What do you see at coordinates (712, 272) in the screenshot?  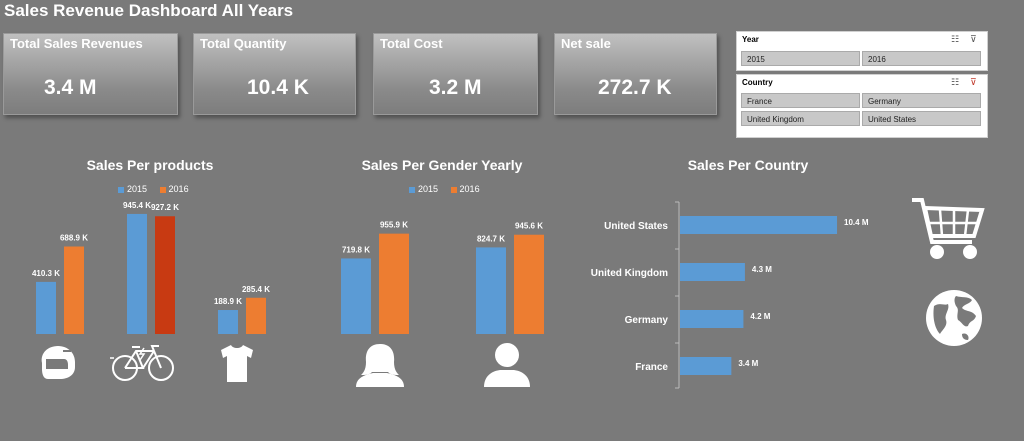 I see `bar-united-kingdom` at bounding box center [712, 272].